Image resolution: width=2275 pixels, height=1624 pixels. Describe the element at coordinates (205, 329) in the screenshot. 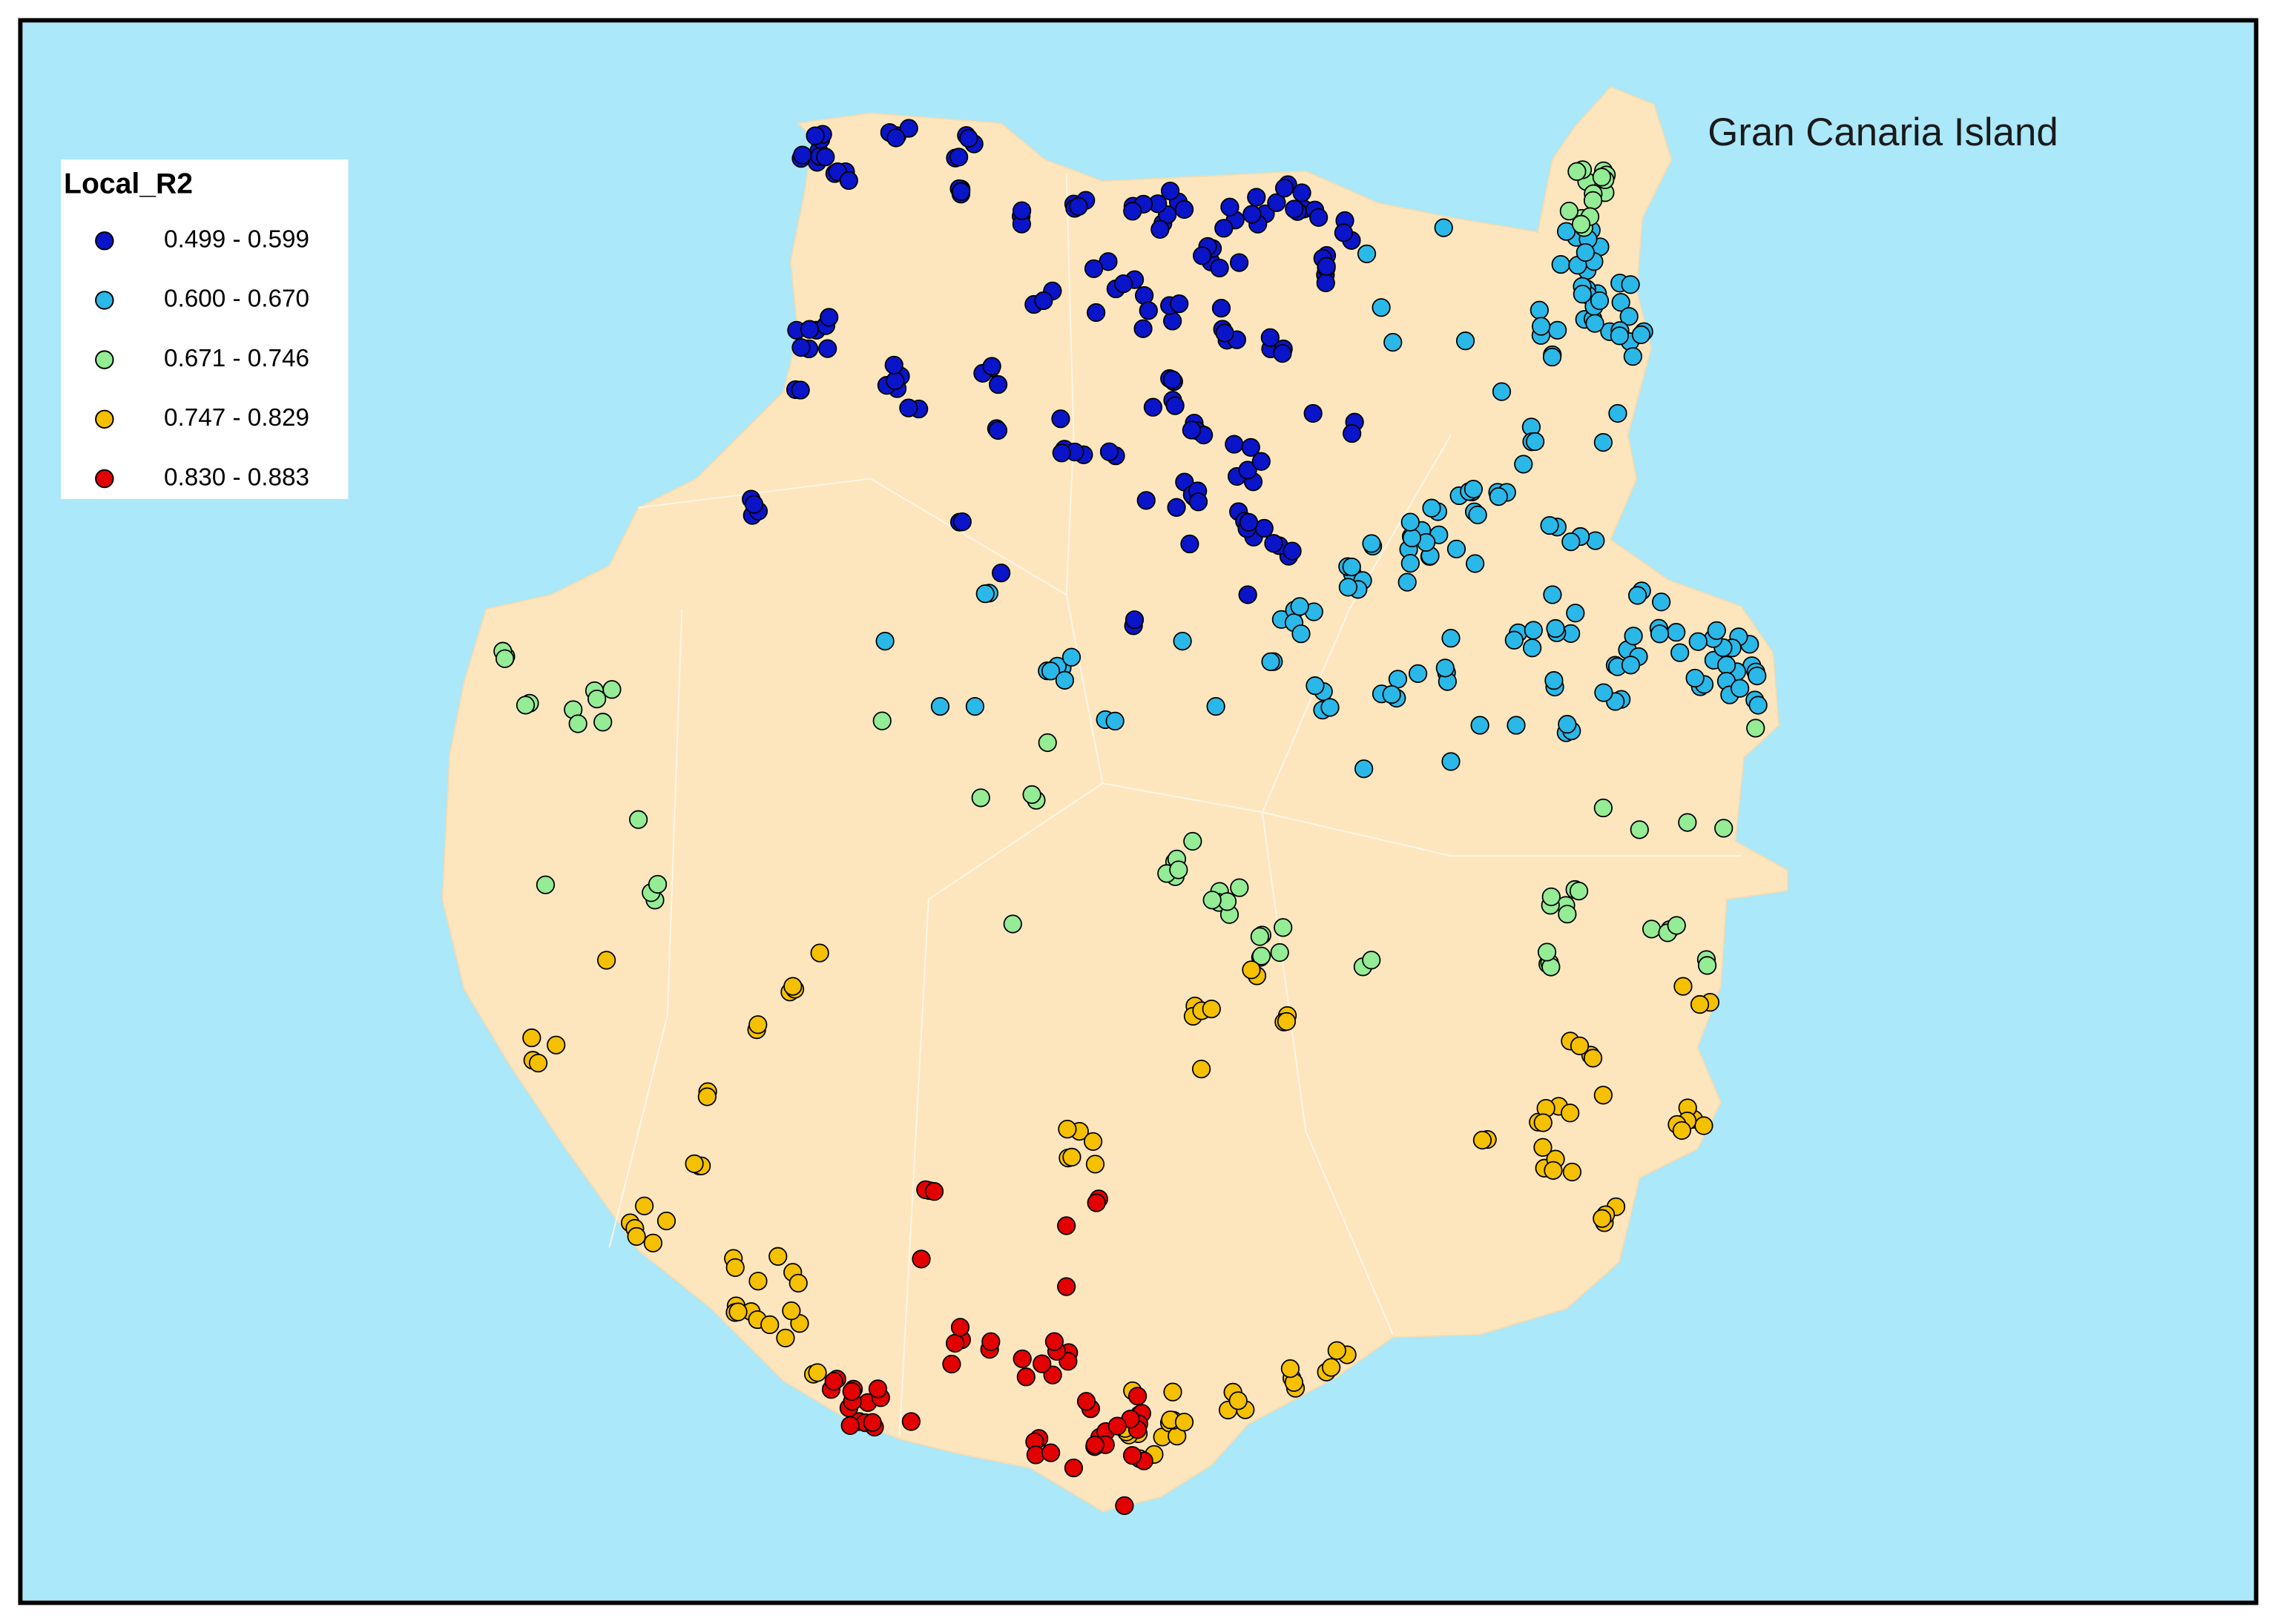

I see `legend-box` at that location.